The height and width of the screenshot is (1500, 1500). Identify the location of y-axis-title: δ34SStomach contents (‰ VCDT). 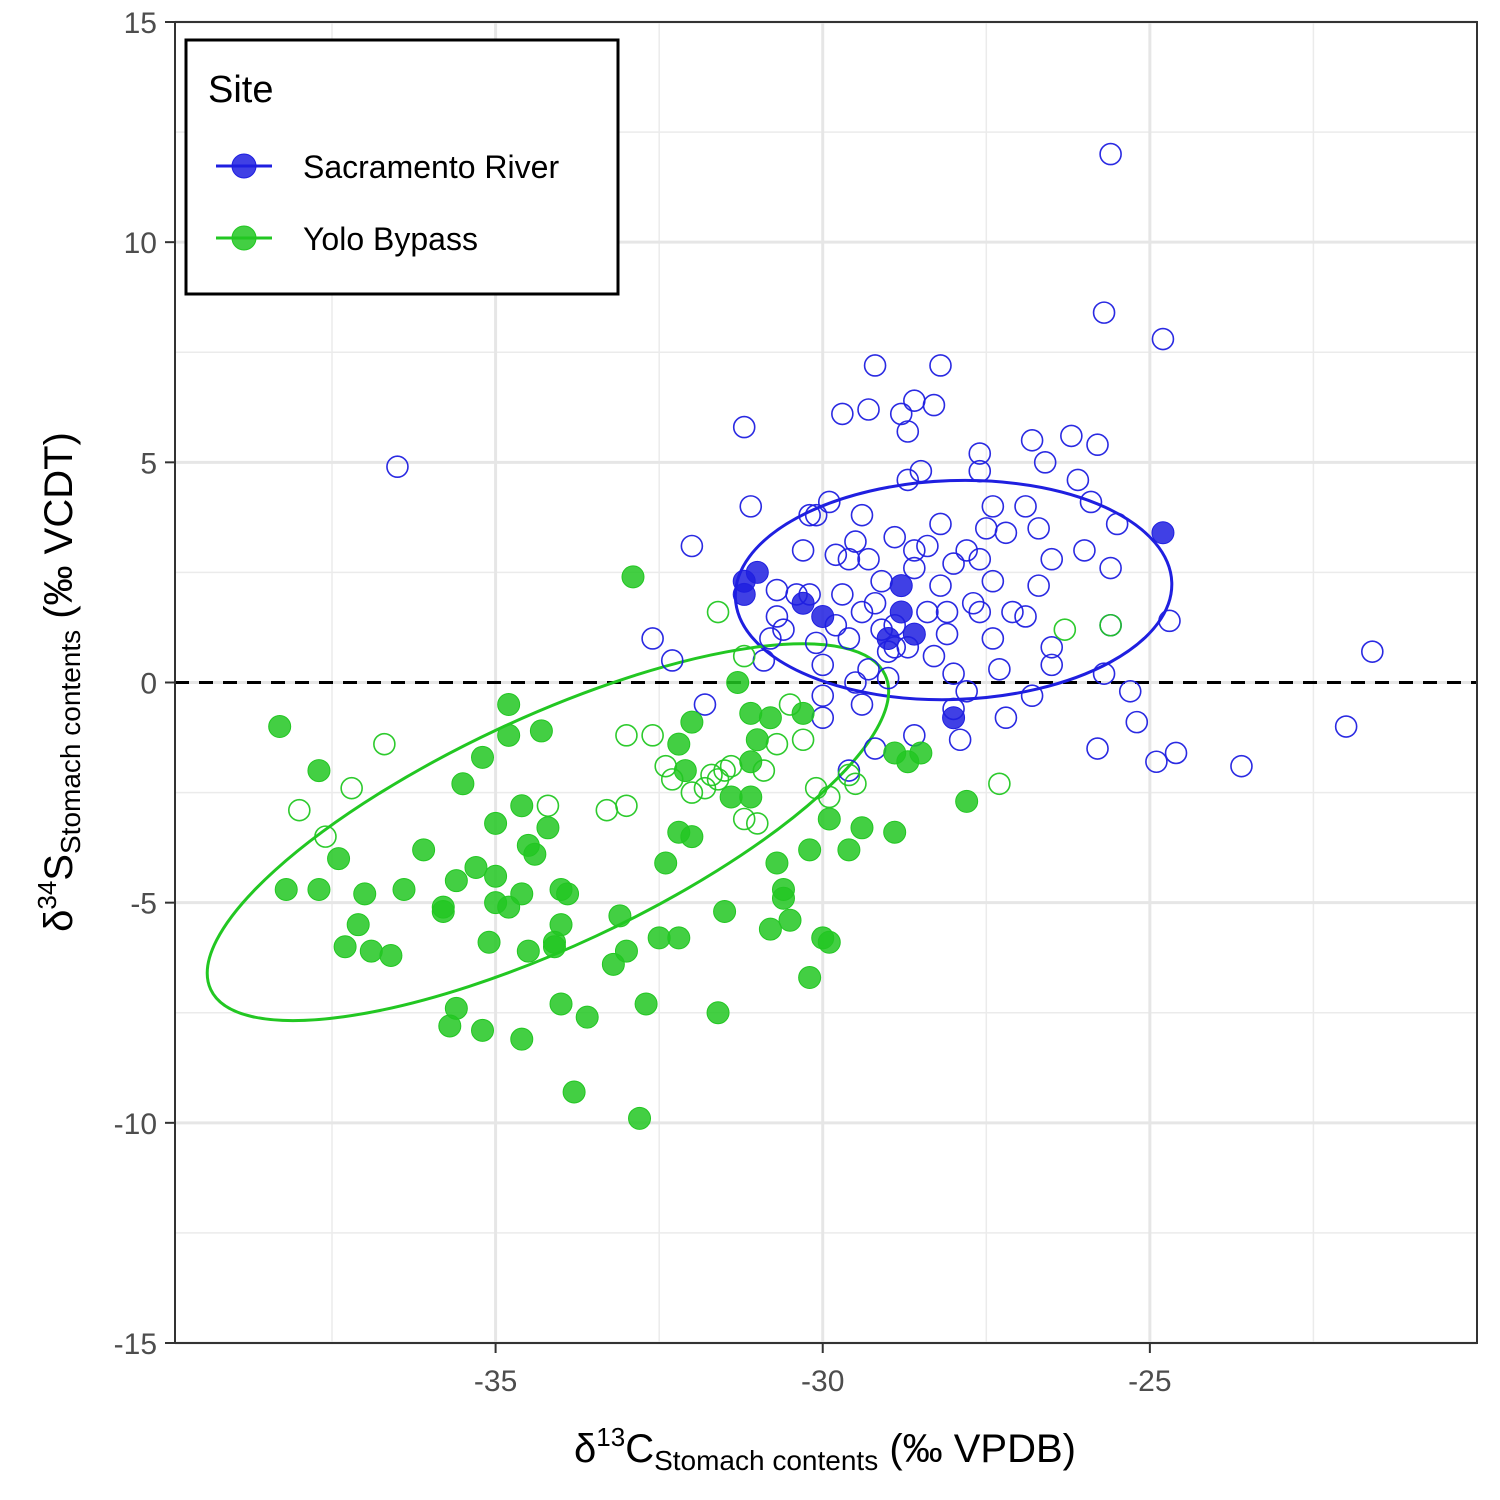
(59, 682).